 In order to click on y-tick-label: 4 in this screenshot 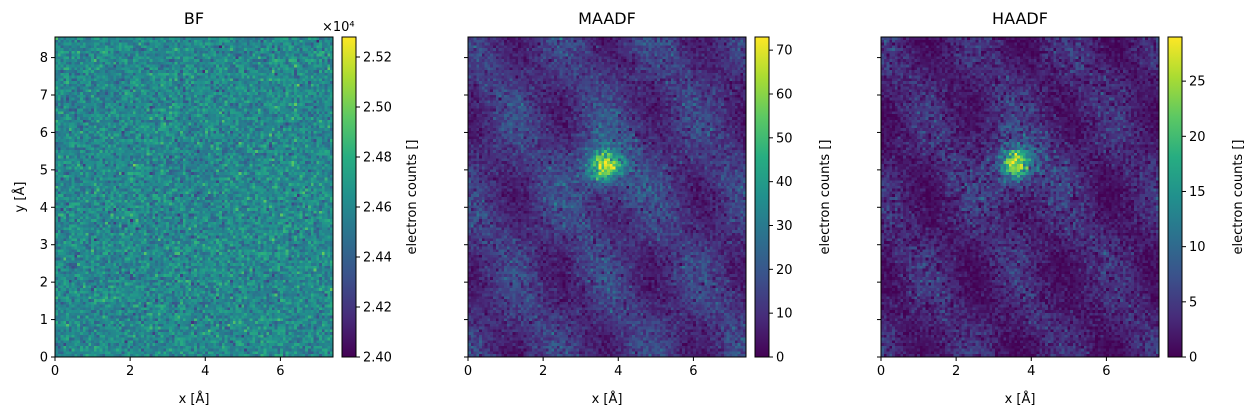, I will do `click(44, 208)`.